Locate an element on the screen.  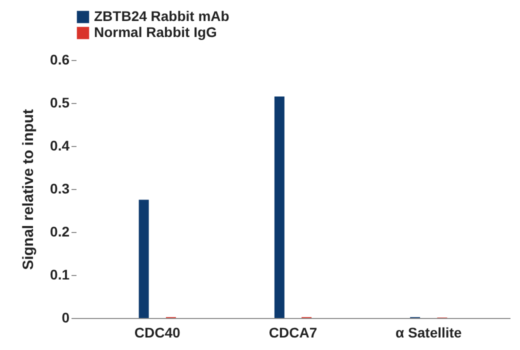
y-tick-label: 0.5 is located at coordinates (60, 102).